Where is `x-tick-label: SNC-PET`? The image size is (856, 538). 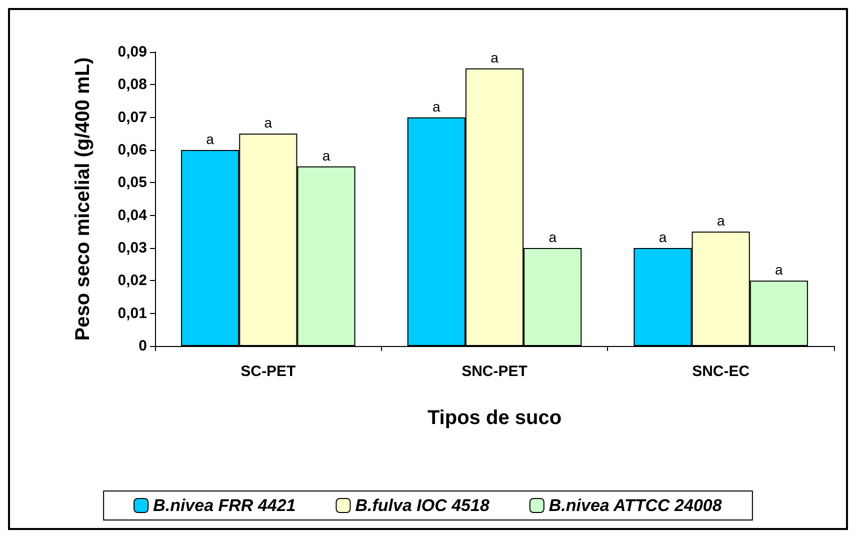 x-tick-label: SNC-PET is located at coordinates (495, 371).